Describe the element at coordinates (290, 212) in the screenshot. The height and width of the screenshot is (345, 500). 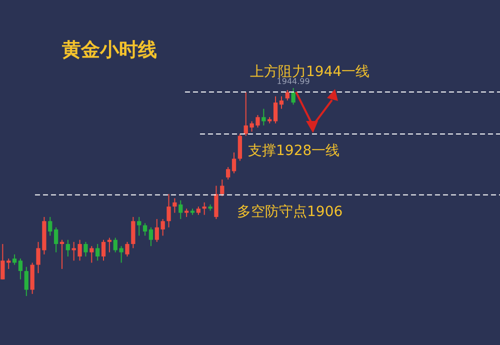
I see `ref-line-label: 多空防守点1906` at that location.